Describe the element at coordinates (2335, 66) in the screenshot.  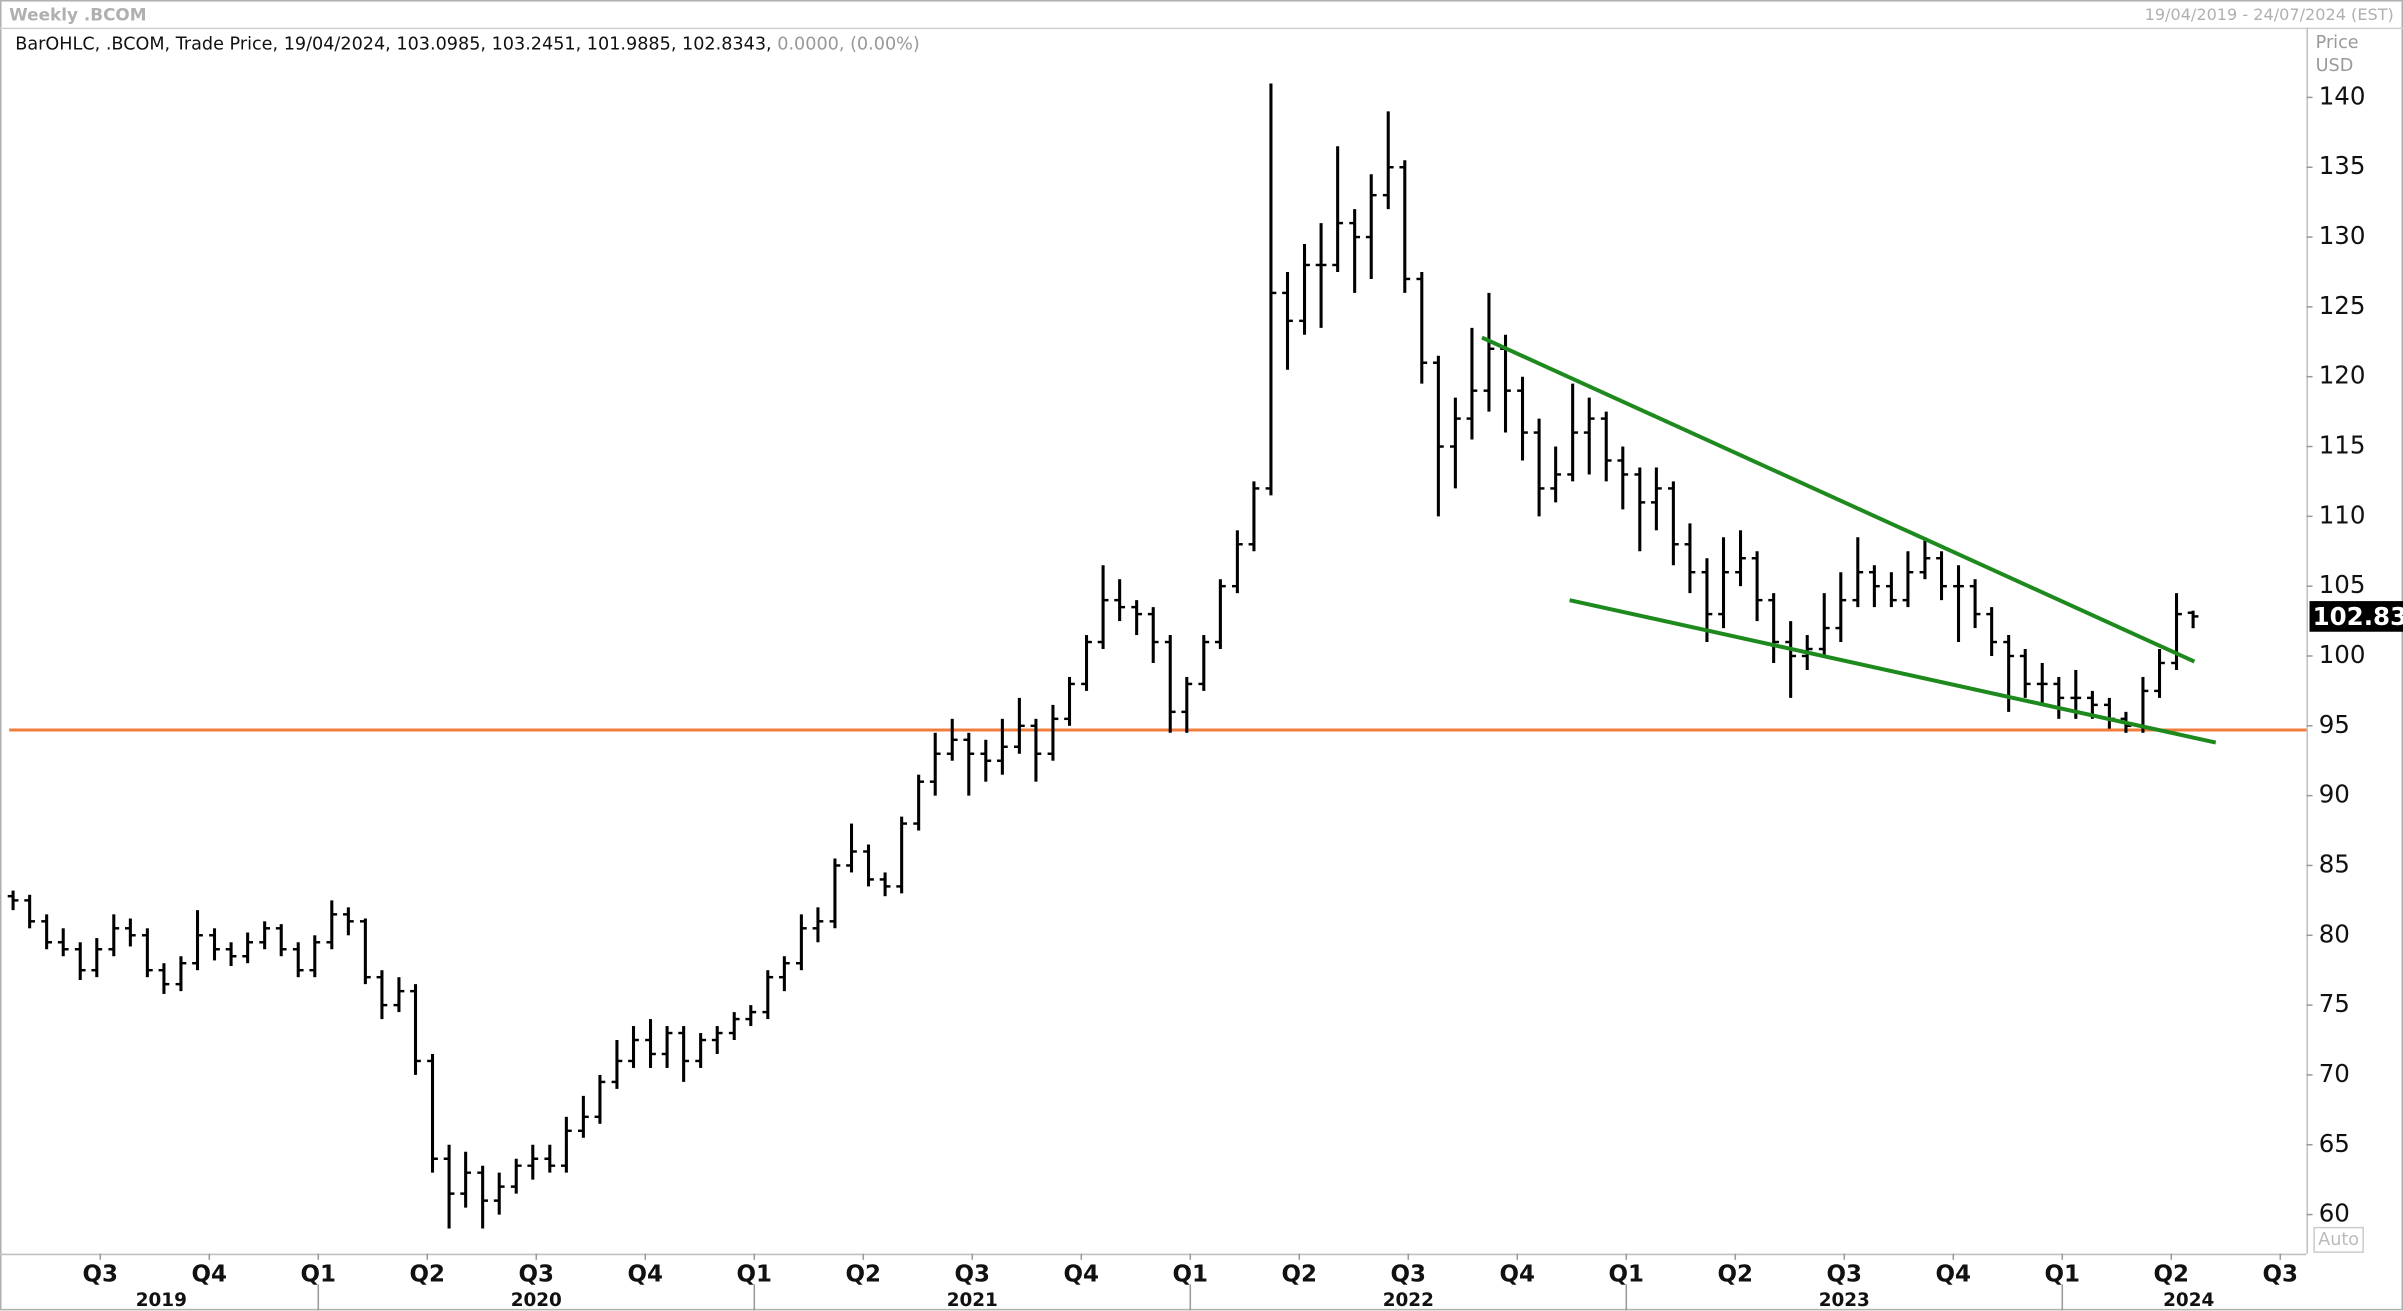
I see `y-axis-unit: USD` at that location.